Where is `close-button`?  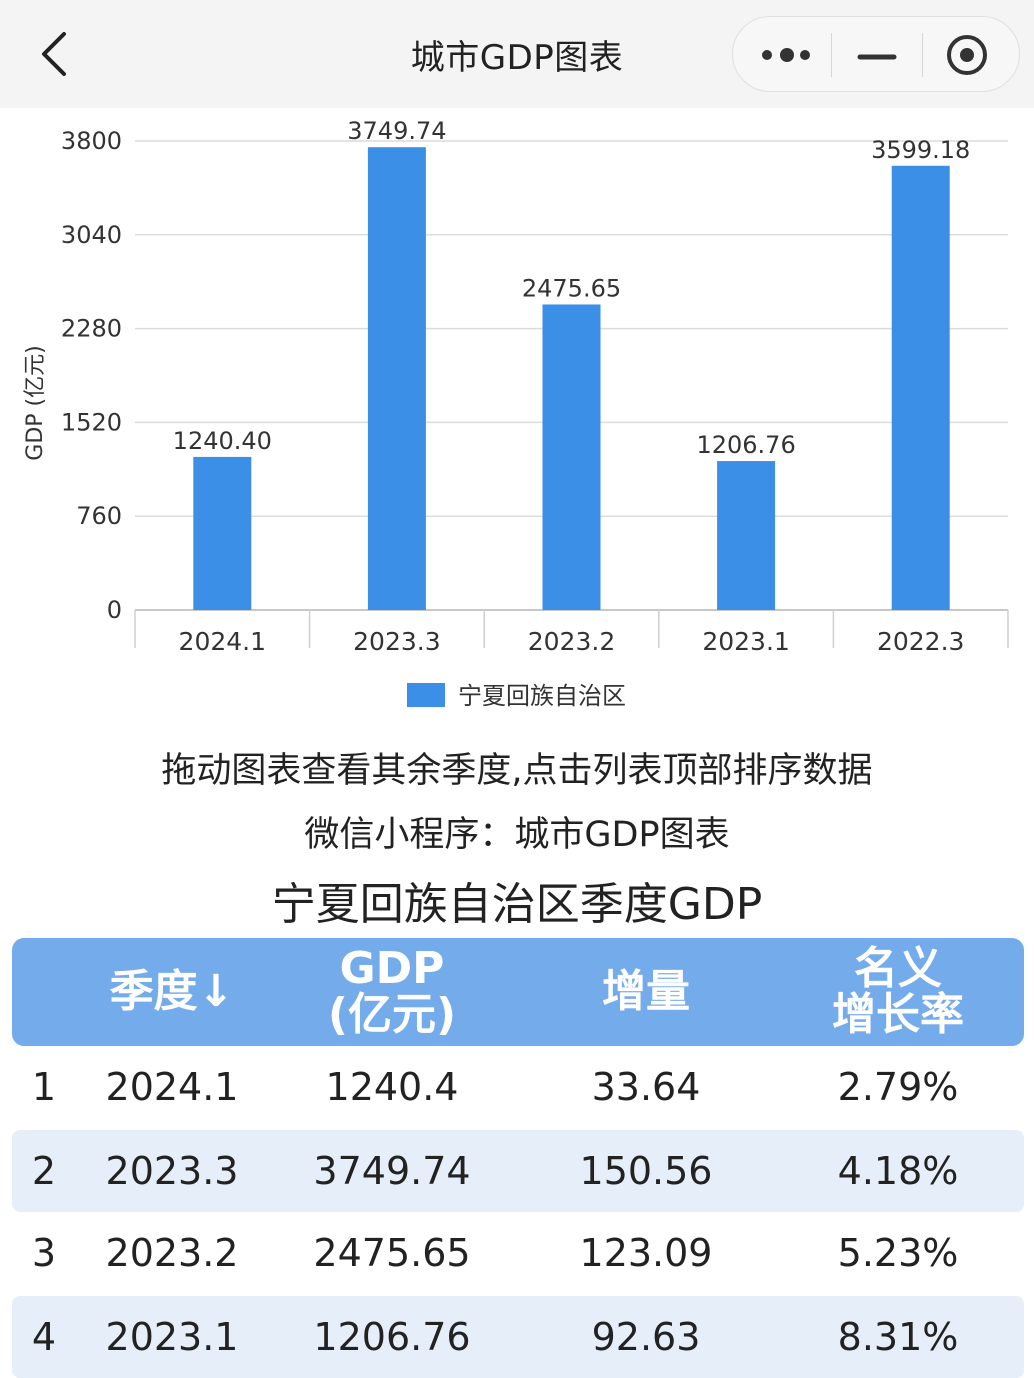 close-button is located at coordinates (971, 55).